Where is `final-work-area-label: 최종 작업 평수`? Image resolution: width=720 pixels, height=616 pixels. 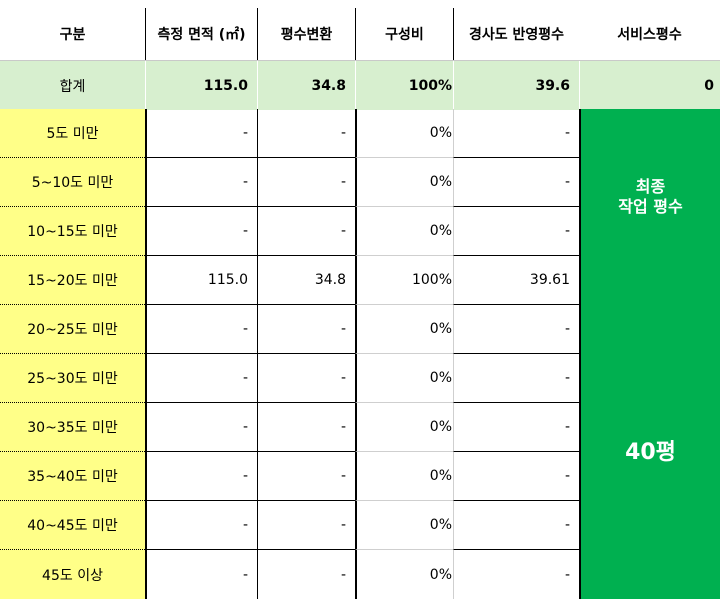 final-work-area-label: 최종 작업 평수 is located at coordinates (650, 196).